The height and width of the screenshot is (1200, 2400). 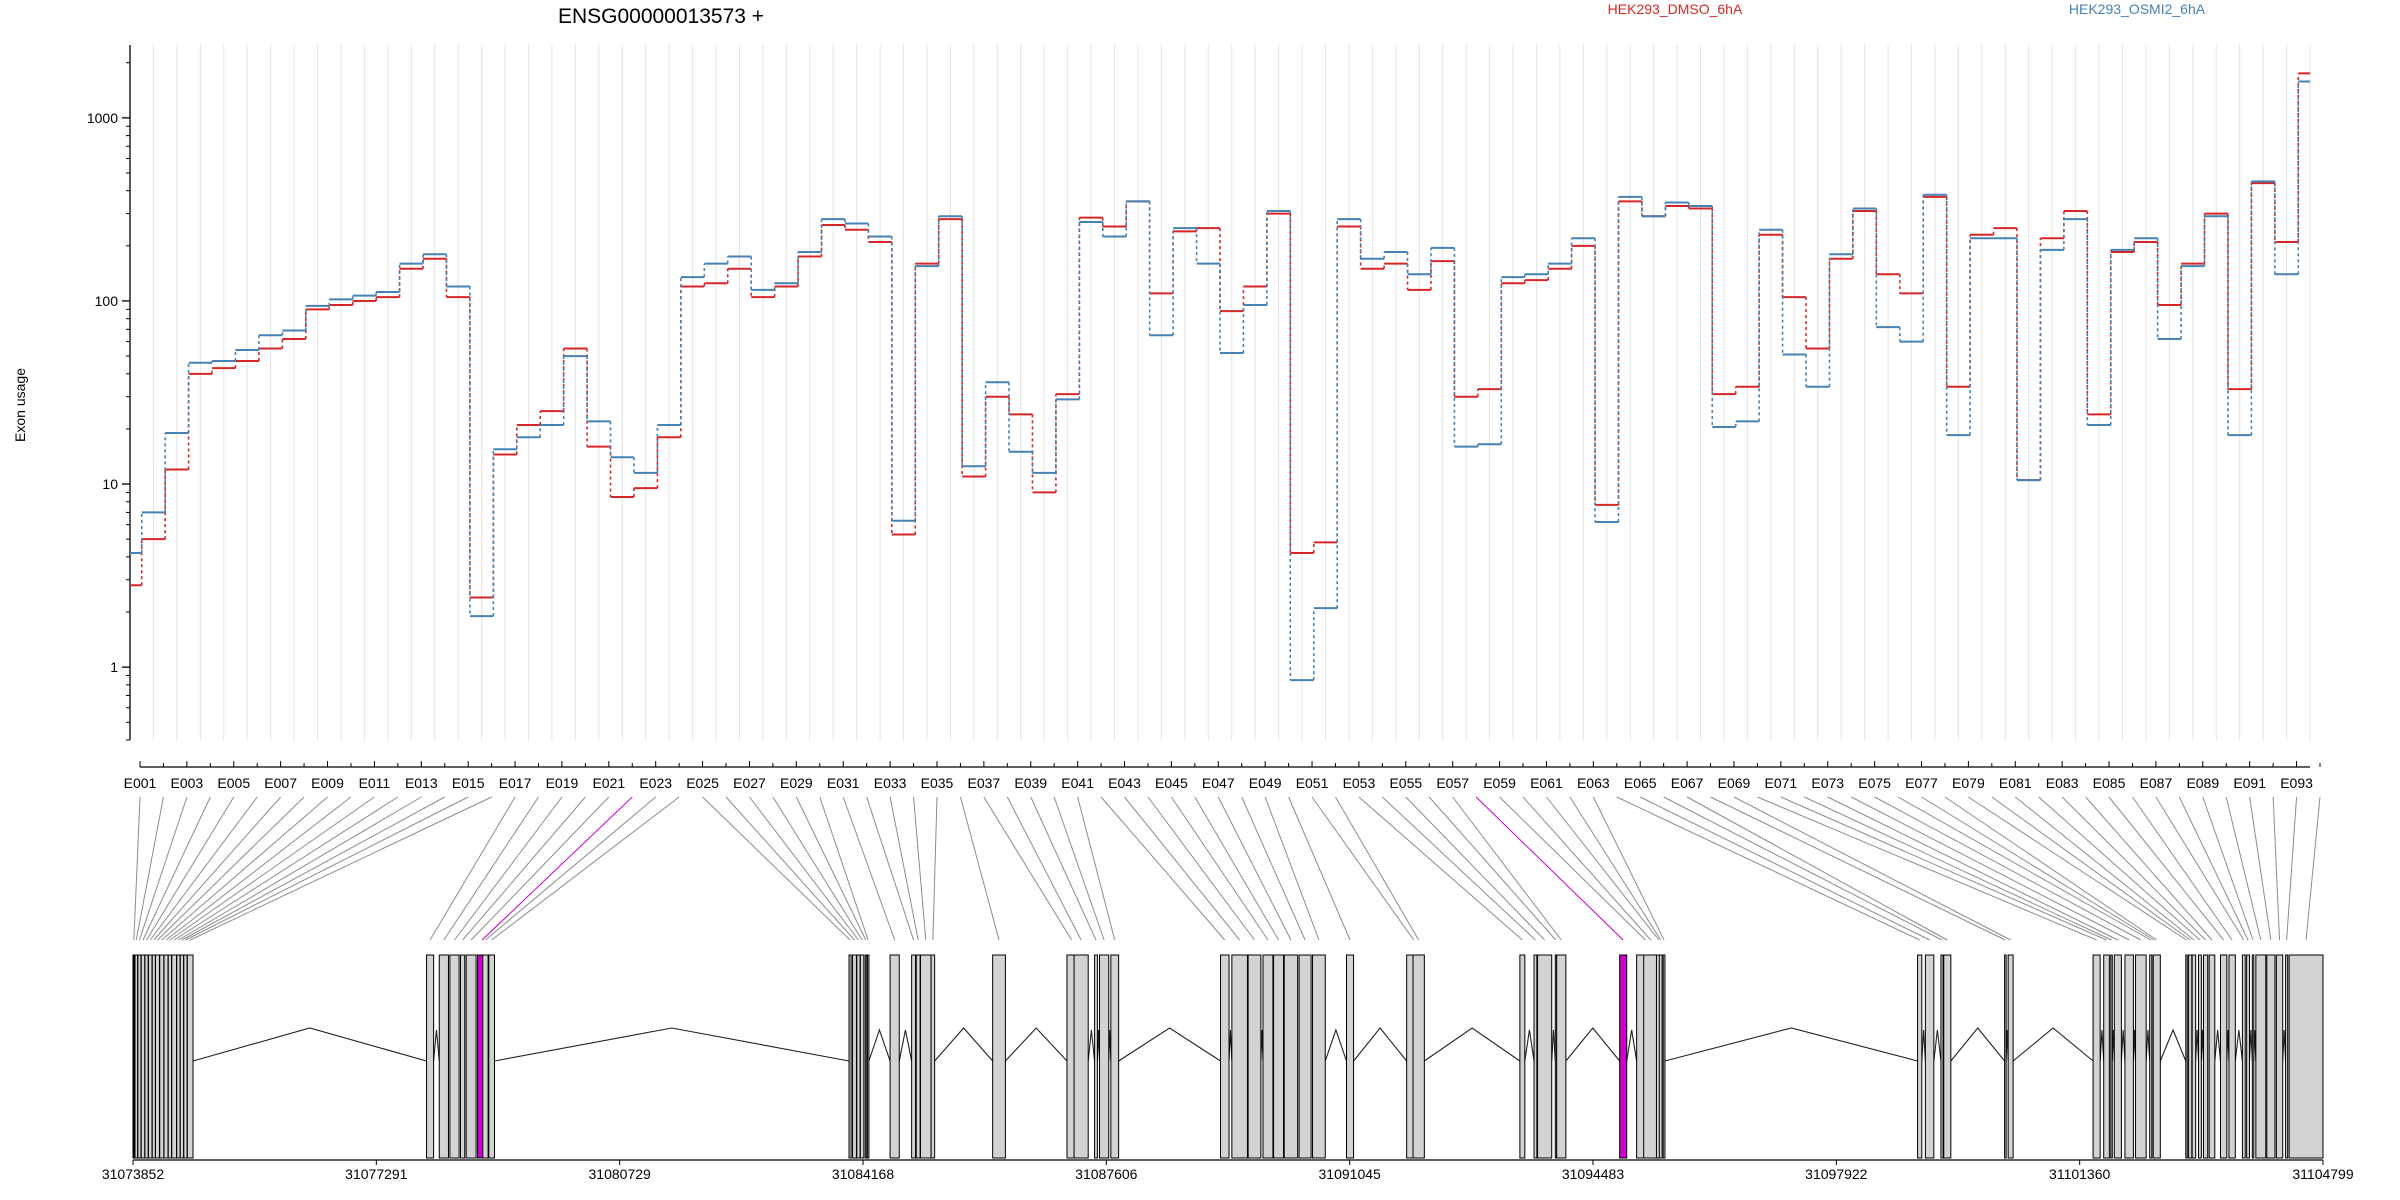 What do you see at coordinates (1921, 783) in the screenshot?
I see `x-tick-label: E077` at bounding box center [1921, 783].